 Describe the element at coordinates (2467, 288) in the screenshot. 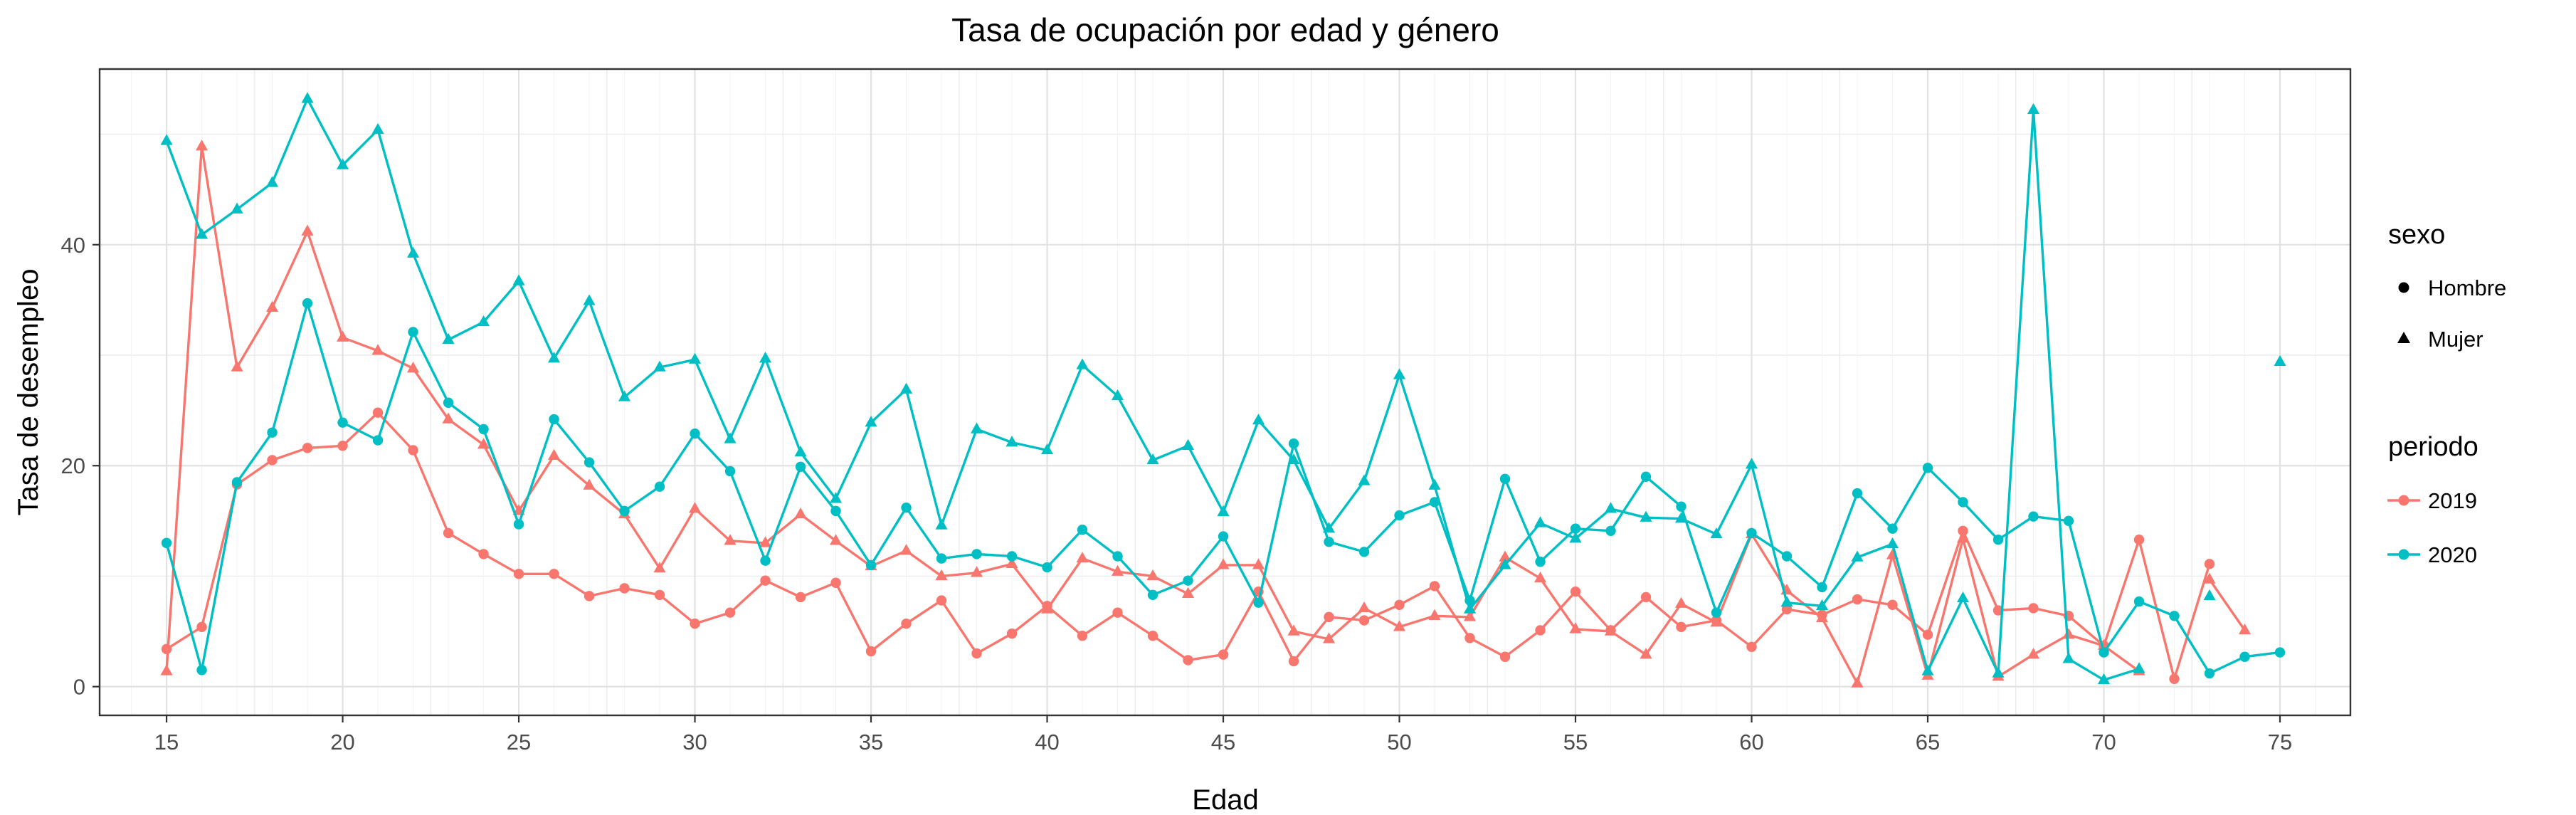

I see `legend-label: Hombre` at that location.